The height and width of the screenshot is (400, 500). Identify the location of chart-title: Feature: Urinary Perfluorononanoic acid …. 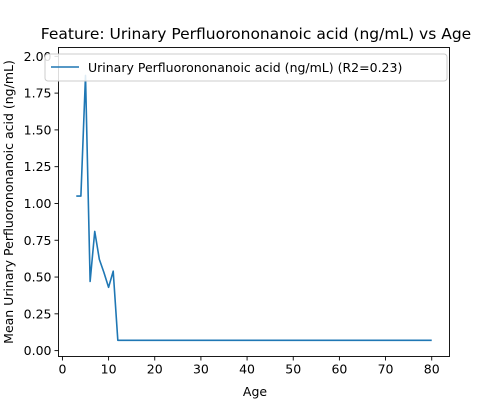
(256, 34).